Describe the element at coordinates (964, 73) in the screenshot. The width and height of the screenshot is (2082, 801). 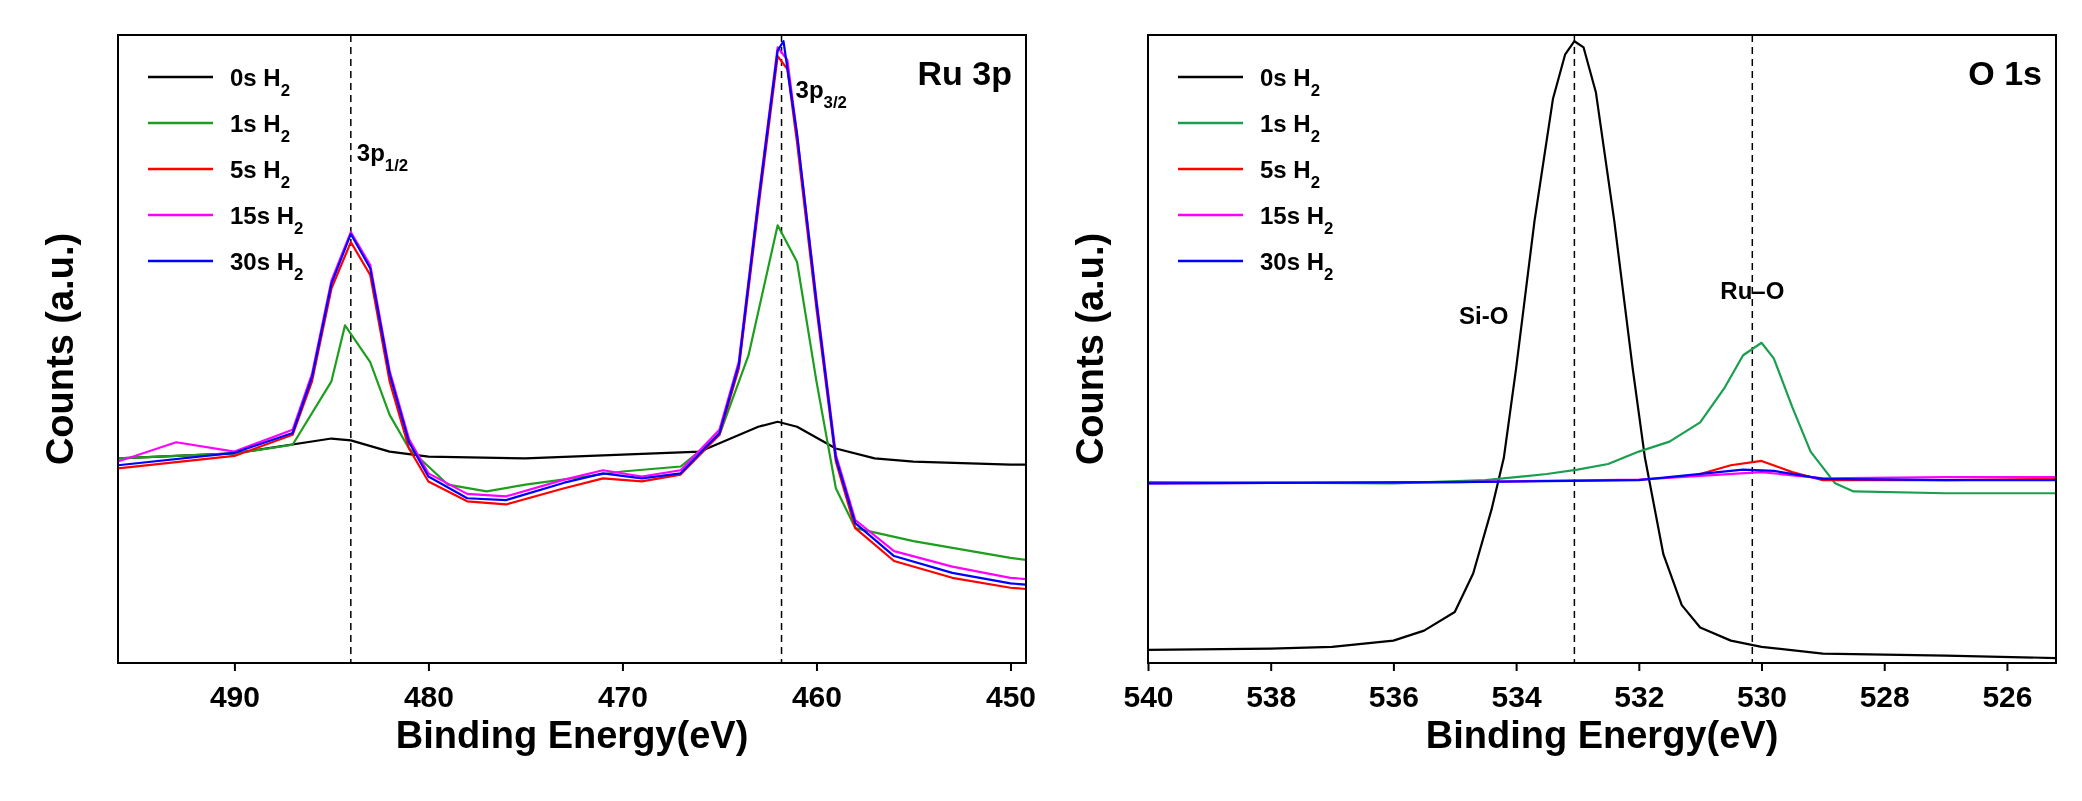
I see `chart-title: Ru 3p` at that location.